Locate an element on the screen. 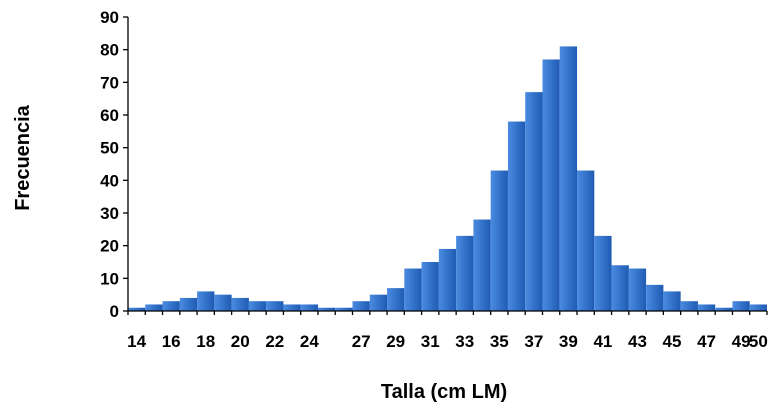 This screenshot has height=414, width=772. x-tick-label: 31 is located at coordinates (430, 341).